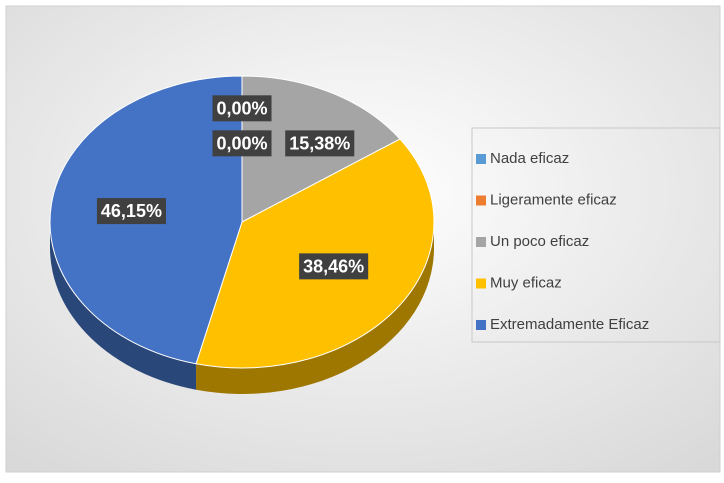 Image resolution: width=724 pixels, height=483 pixels. What do you see at coordinates (529, 158) in the screenshot?
I see `legend-label: Nada eficaz` at bounding box center [529, 158].